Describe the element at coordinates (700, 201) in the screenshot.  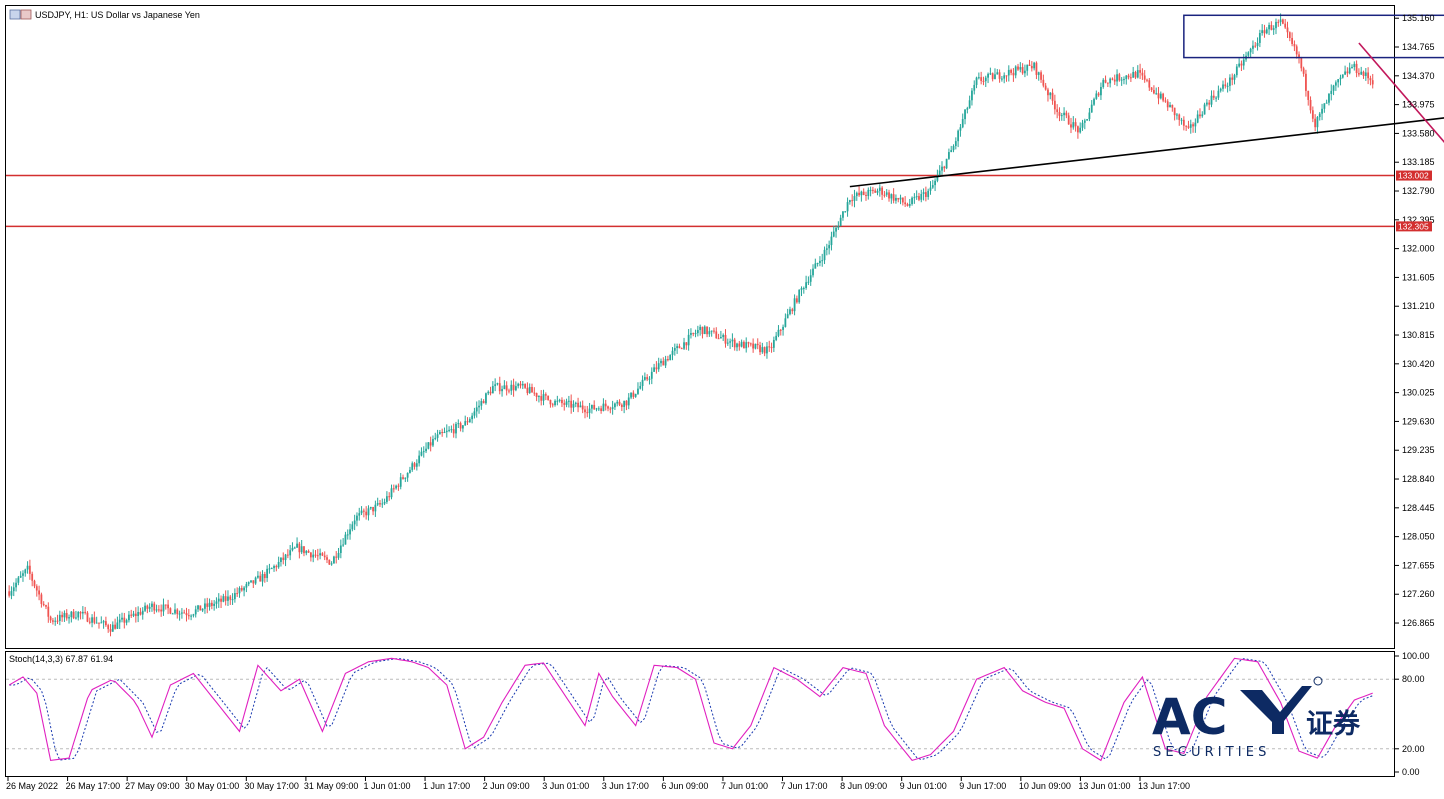
I see `horizontal-levels` at that location.